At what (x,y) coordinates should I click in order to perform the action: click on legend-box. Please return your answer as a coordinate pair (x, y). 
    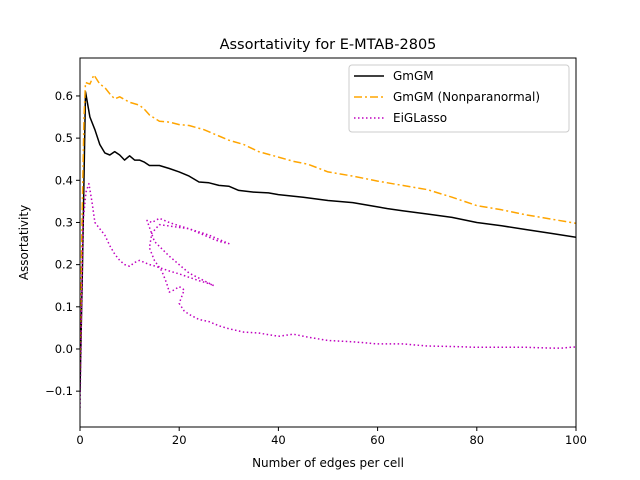
    Looking at the image, I should click on (459, 98).